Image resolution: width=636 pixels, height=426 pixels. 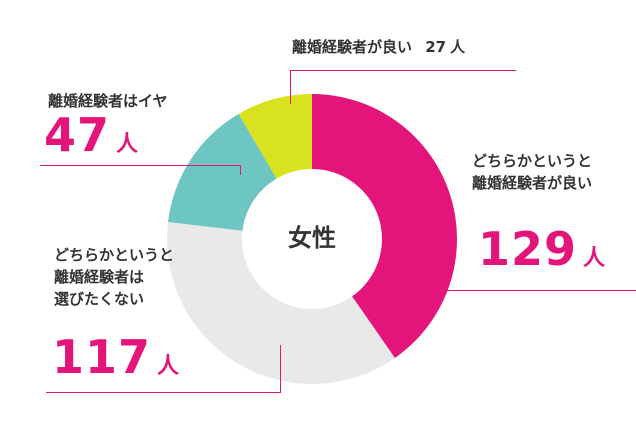 What do you see at coordinates (140, 165) in the screenshot?
I see `leader-line-no-h` at bounding box center [140, 165].